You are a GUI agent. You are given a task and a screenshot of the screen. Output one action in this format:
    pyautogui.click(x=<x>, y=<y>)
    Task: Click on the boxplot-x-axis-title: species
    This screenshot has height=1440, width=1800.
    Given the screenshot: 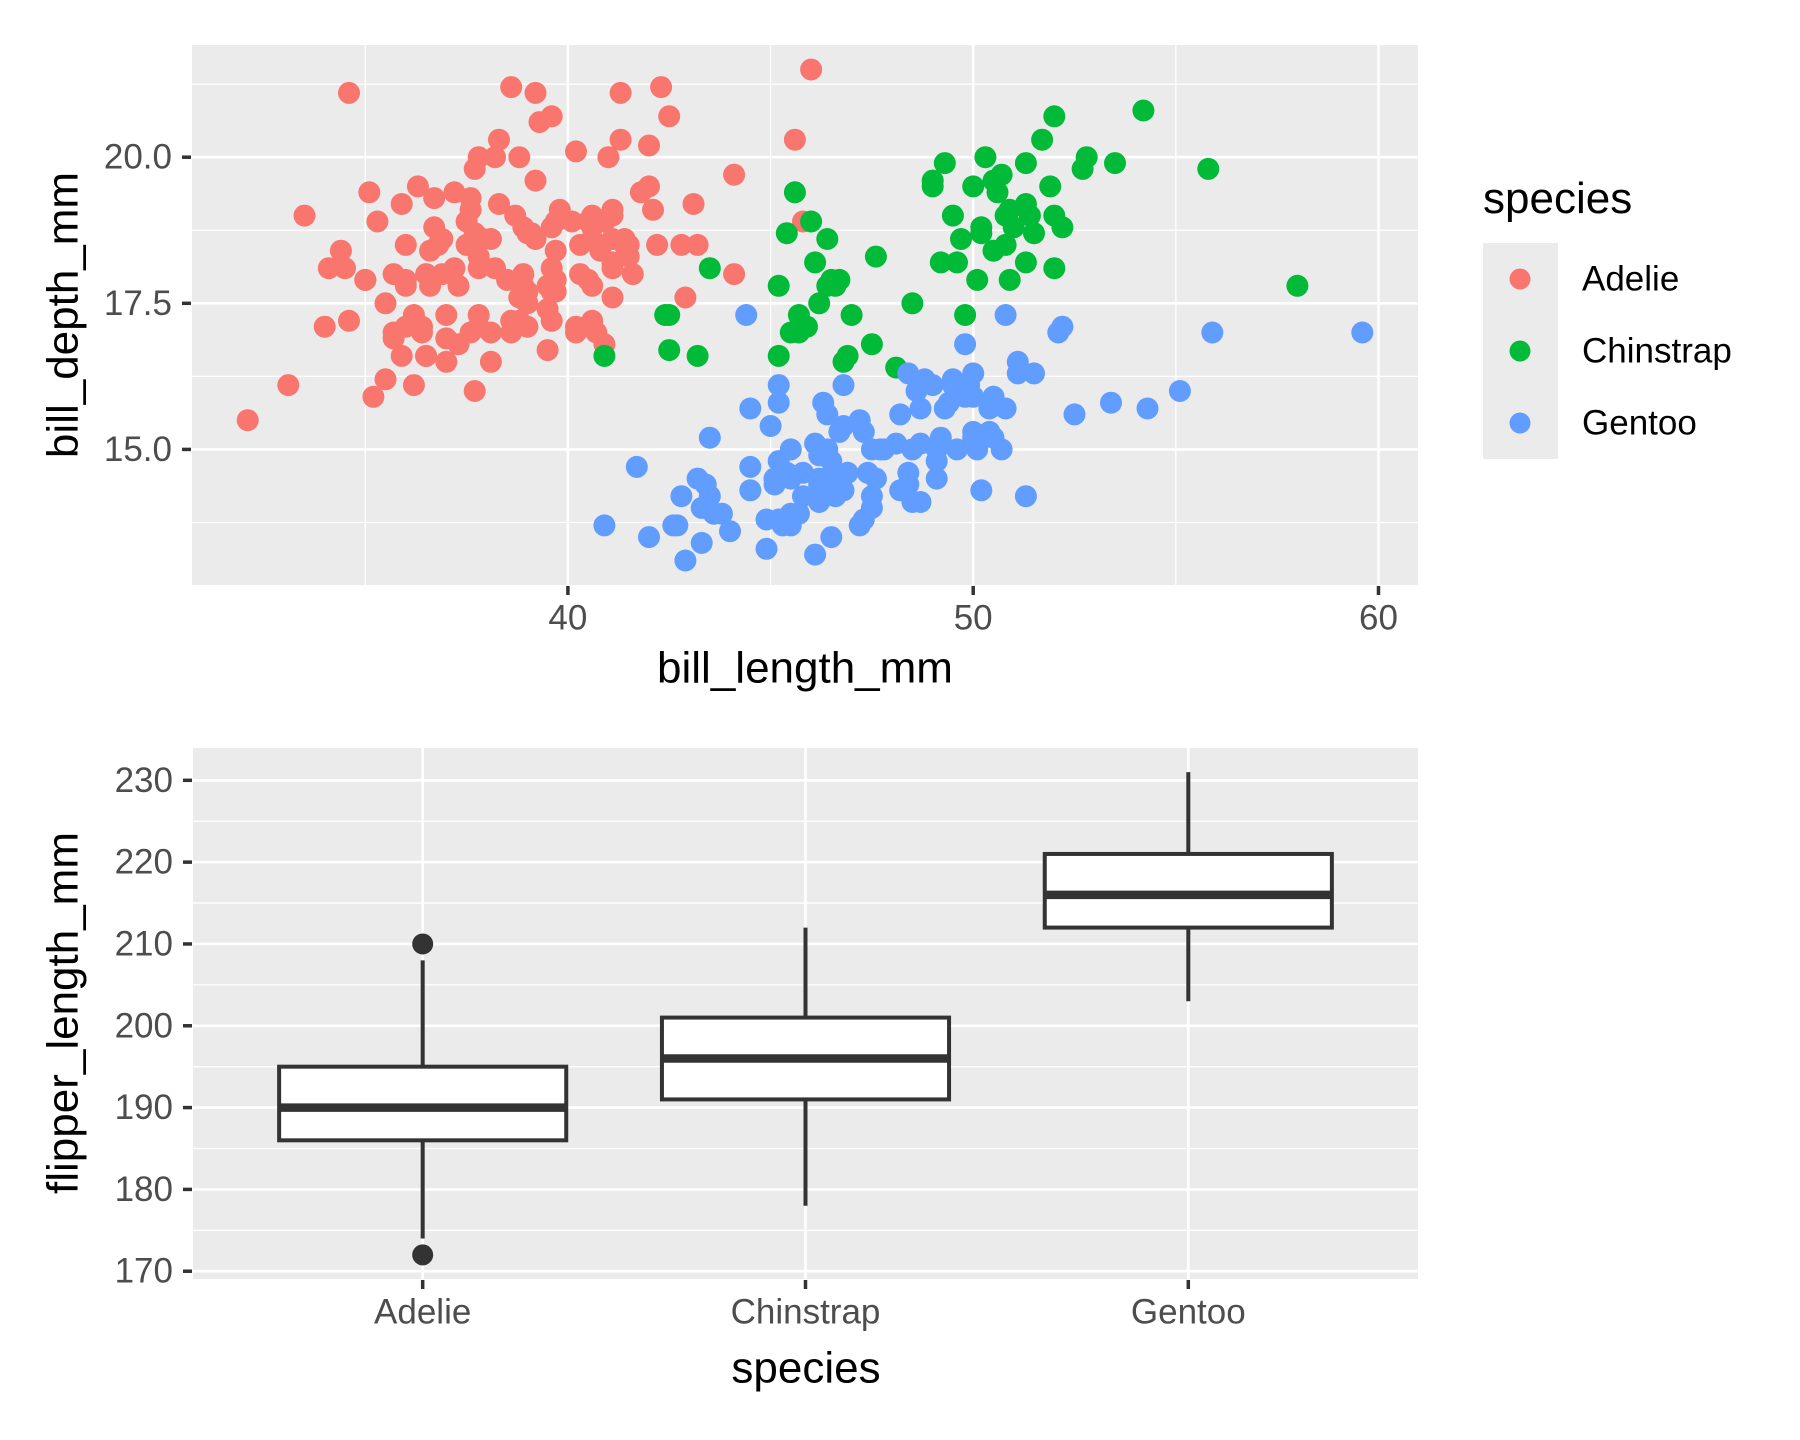 What is the action you would take?
    pyautogui.click(x=805, y=1368)
    